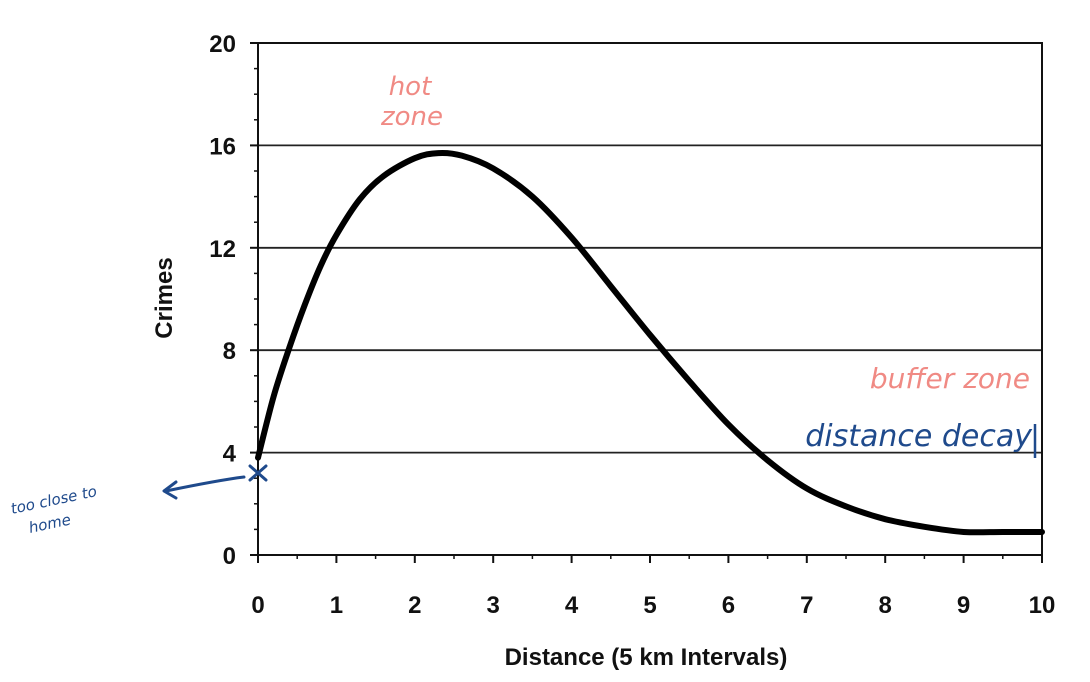 Image resolution: width=1090 pixels, height=682 pixels. What do you see at coordinates (222, 249) in the screenshot?
I see `y-tick-label: 12` at bounding box center [222, 249].